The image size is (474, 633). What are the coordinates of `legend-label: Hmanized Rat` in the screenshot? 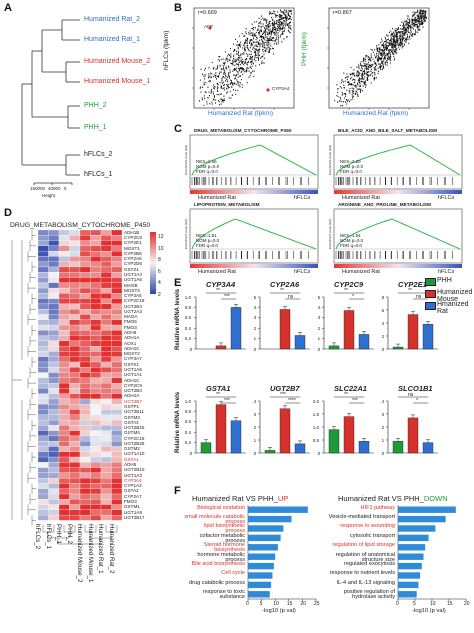 It's located at (453, 308).